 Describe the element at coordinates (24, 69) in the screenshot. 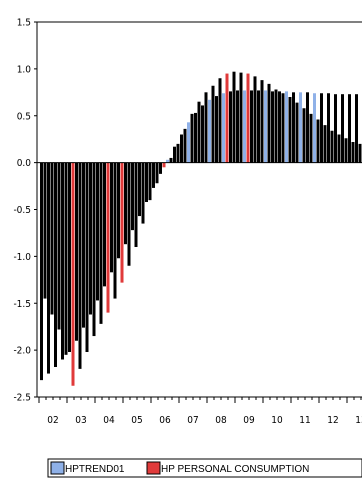

I see `y-tick-label: 1.0` at that location.